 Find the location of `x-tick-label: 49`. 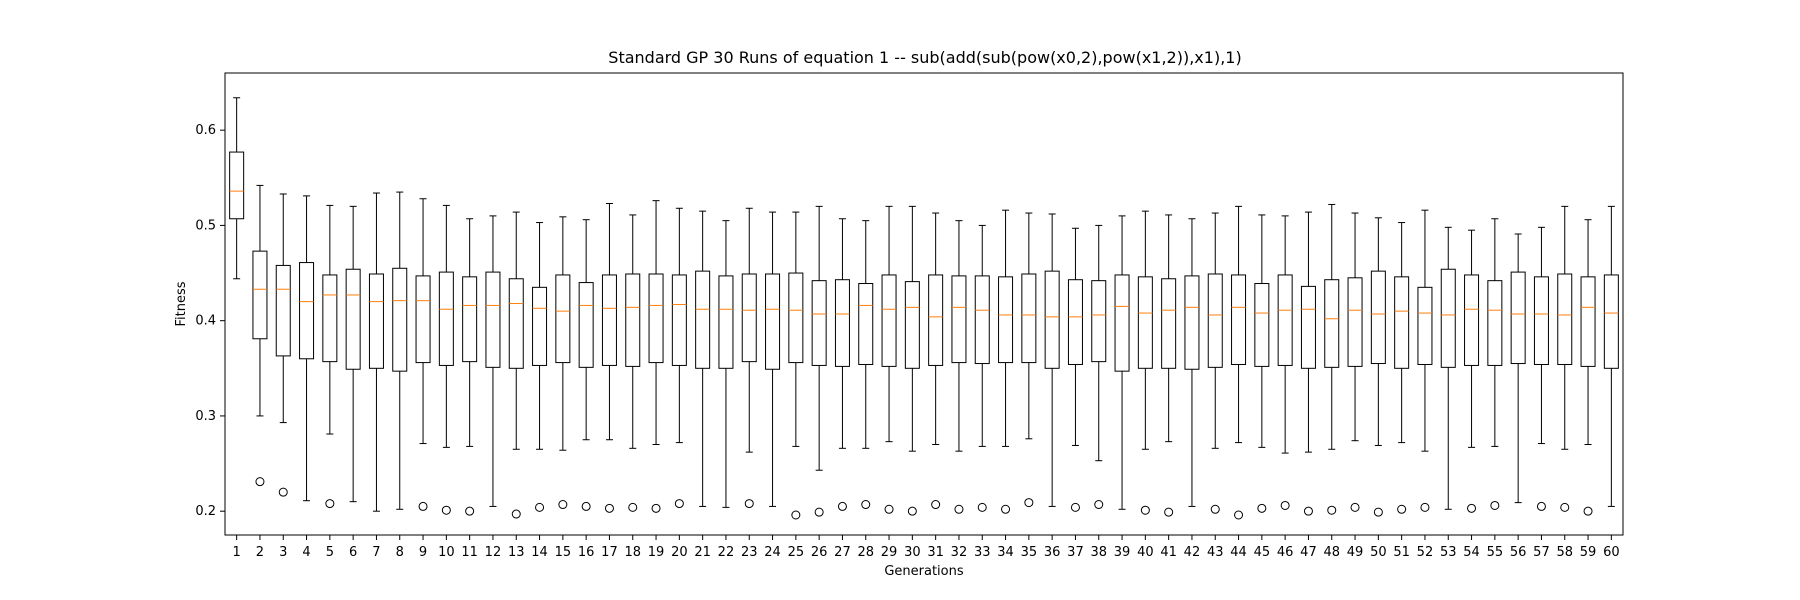

x-tick-label: 49 is located at coordinates (1355, 552).